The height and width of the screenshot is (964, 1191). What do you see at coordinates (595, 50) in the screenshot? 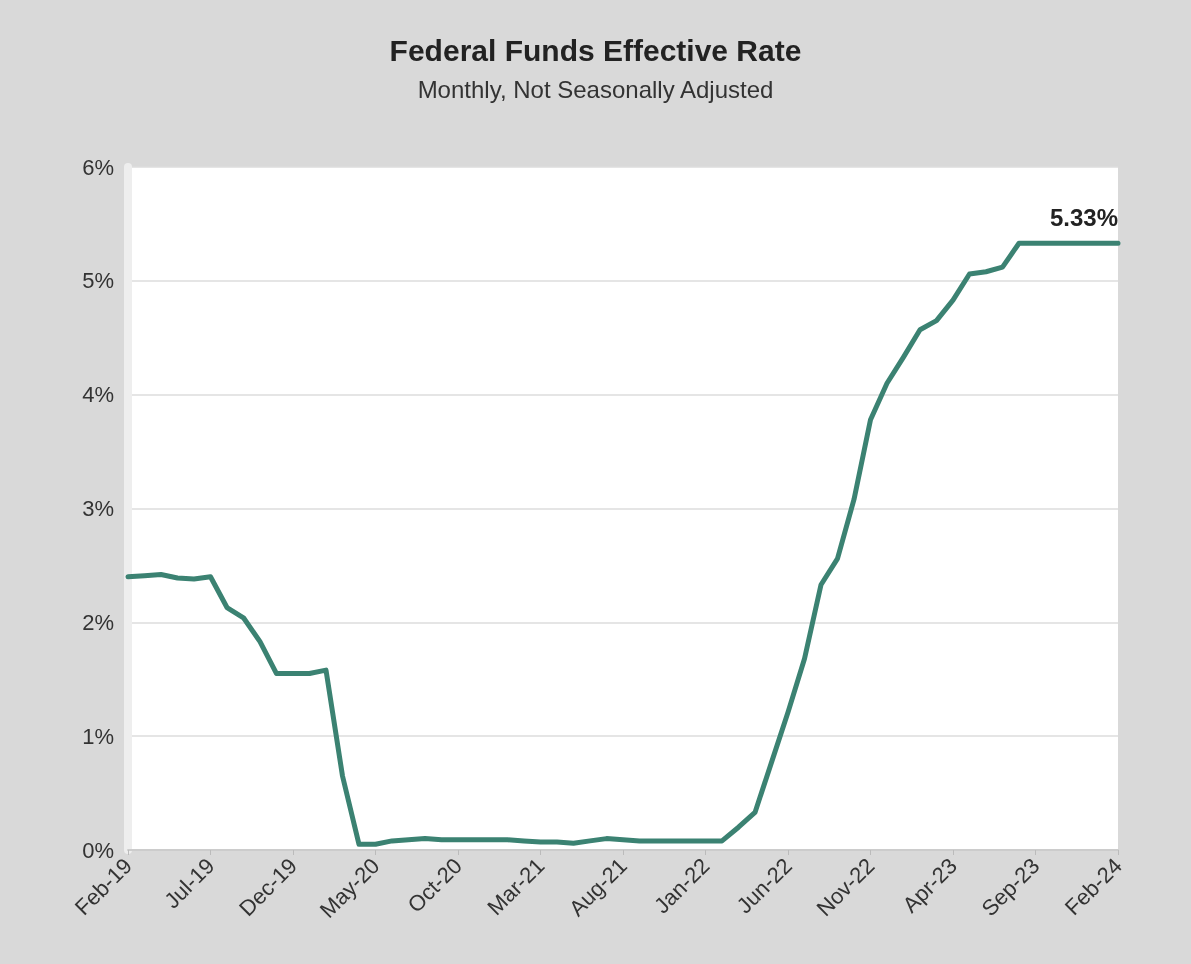
I see `chart-title: Federal Funds Effective Rate` at bounding box center [595, 50].